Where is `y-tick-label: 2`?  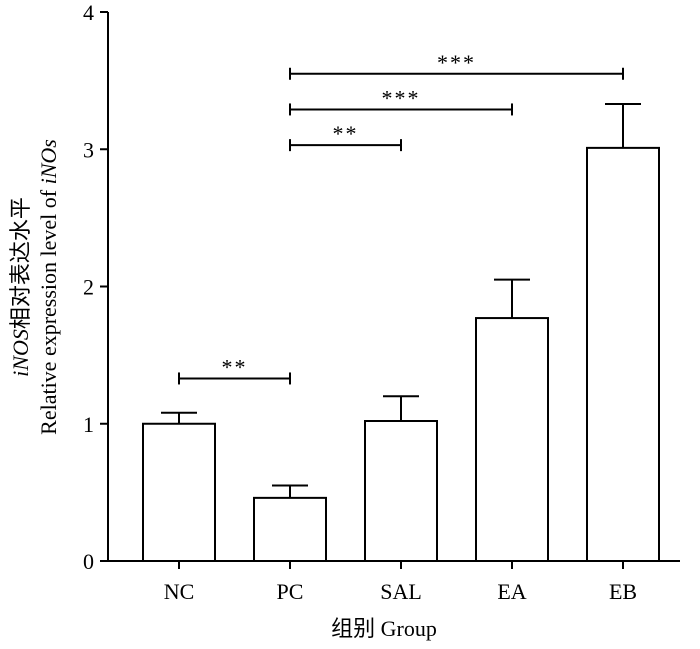 y-tick-label: 2 is located at coordinates (88, 287).